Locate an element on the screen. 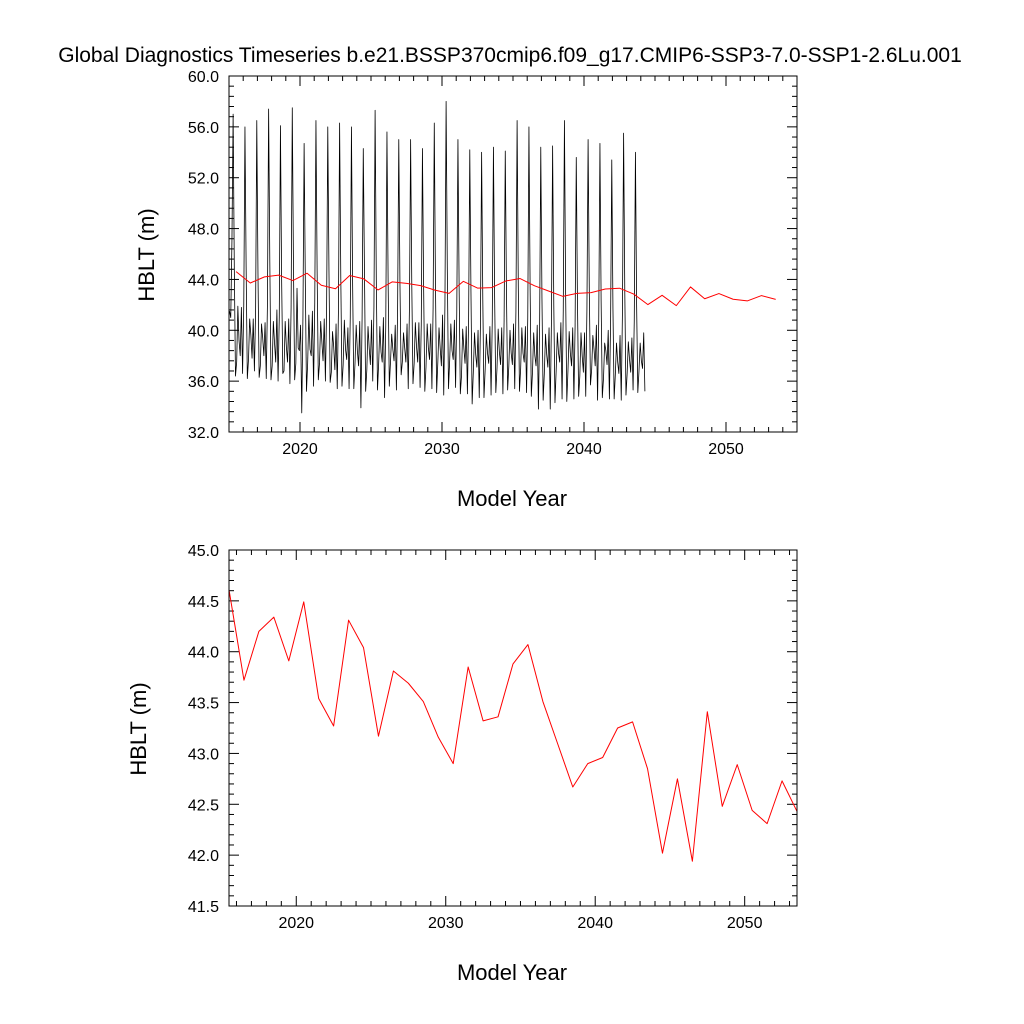  top-panel-x-tick-label: 2030 is located at coordinates (442, 449).